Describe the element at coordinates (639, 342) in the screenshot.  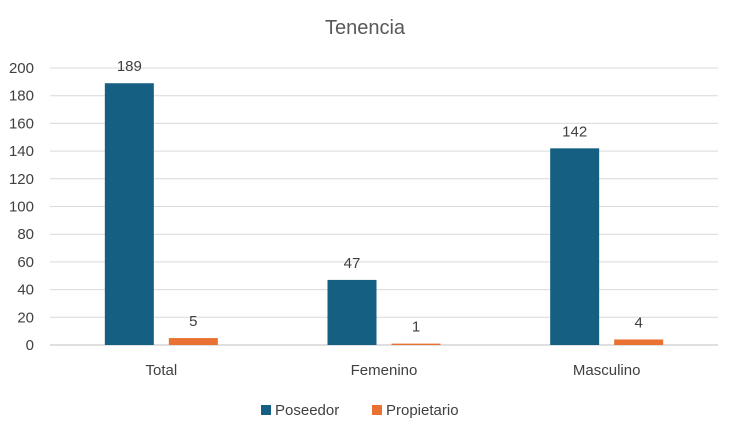
I see `bar-propietario-masculino` at that location.